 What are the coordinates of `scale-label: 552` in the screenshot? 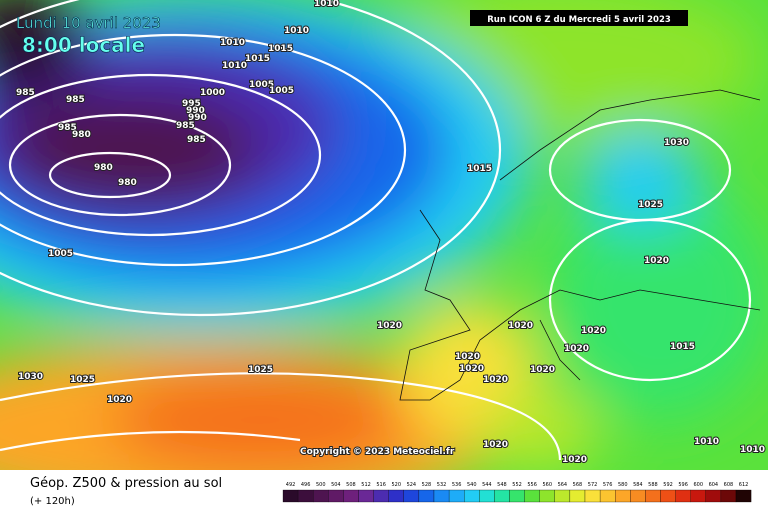 It's located at (517, 485).